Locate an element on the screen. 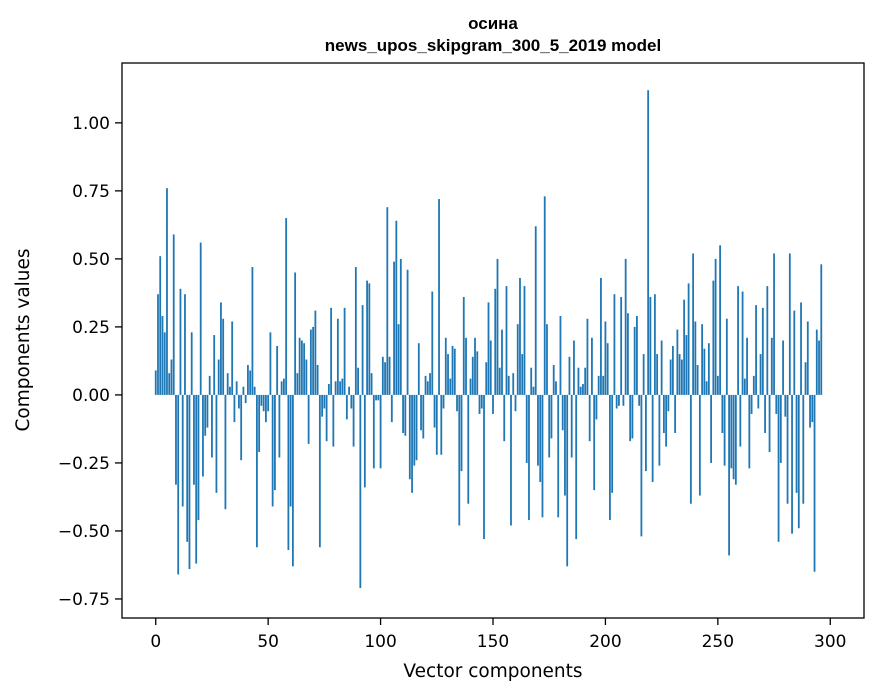 The image size is (880, 696). y-tick-label: 0.00 is located at coordinates (91, 396).